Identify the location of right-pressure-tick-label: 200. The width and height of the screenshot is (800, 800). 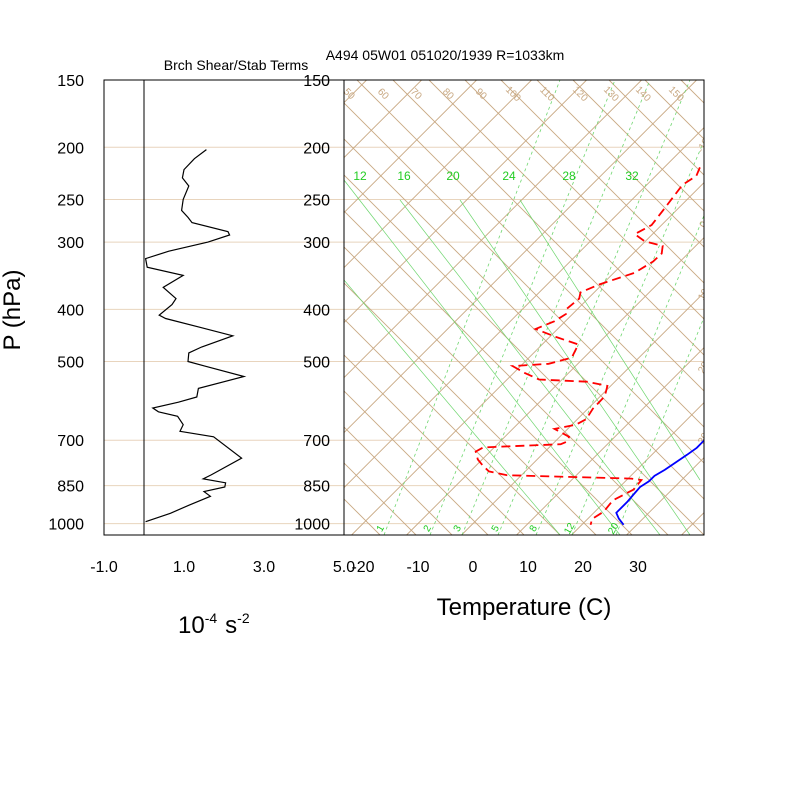
(316, 148).